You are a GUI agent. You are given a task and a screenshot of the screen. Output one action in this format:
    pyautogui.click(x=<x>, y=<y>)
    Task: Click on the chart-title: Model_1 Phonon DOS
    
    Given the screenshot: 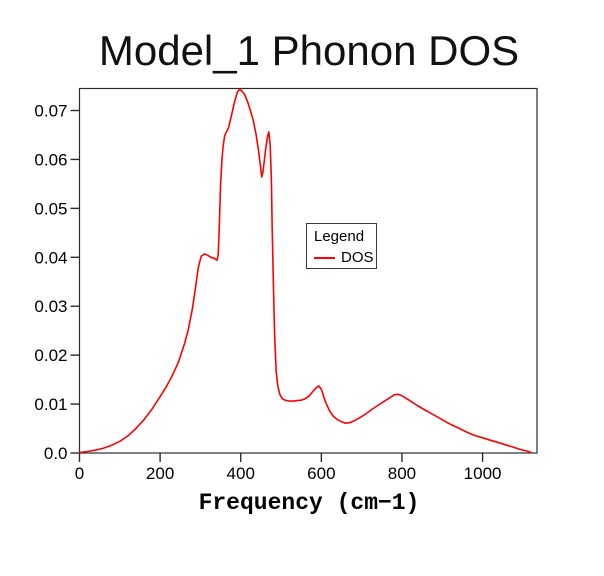 What is the action you would take?
    pyautogui.click(x=309, y=50)
    